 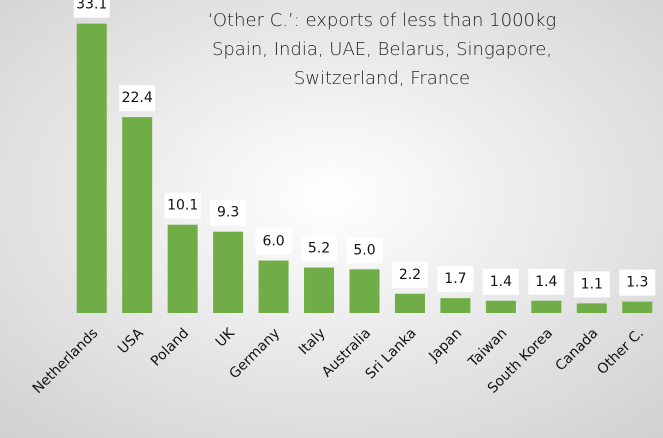 I want to click on value-label: 1.3, so click(x=637, y=283).